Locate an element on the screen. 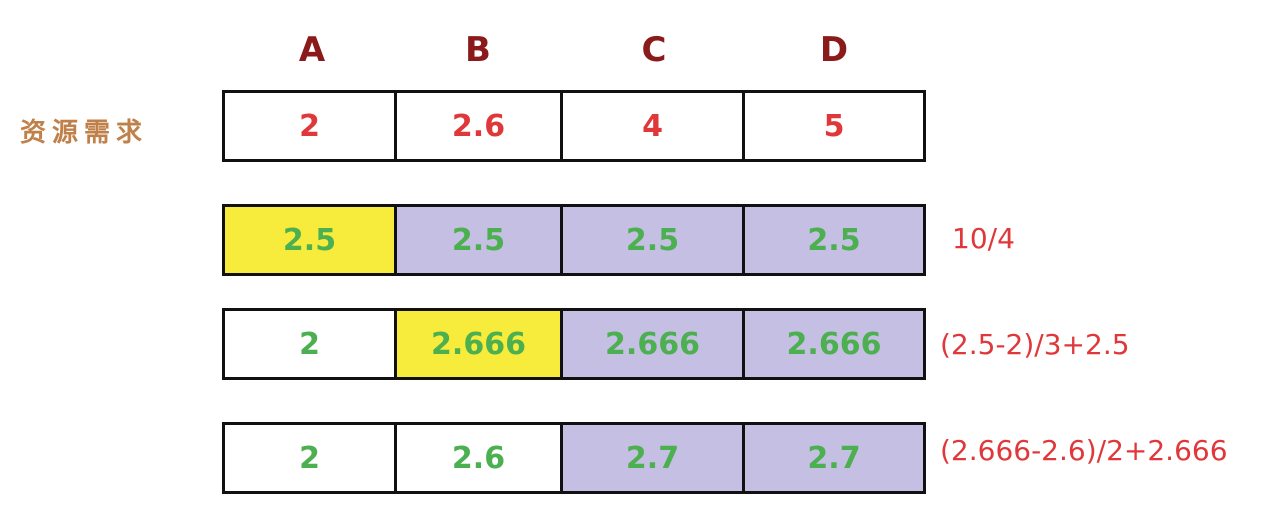 This screenshot has width=1280, height=532. demand-cell-a: 2 is located at coordinates (311, 126).